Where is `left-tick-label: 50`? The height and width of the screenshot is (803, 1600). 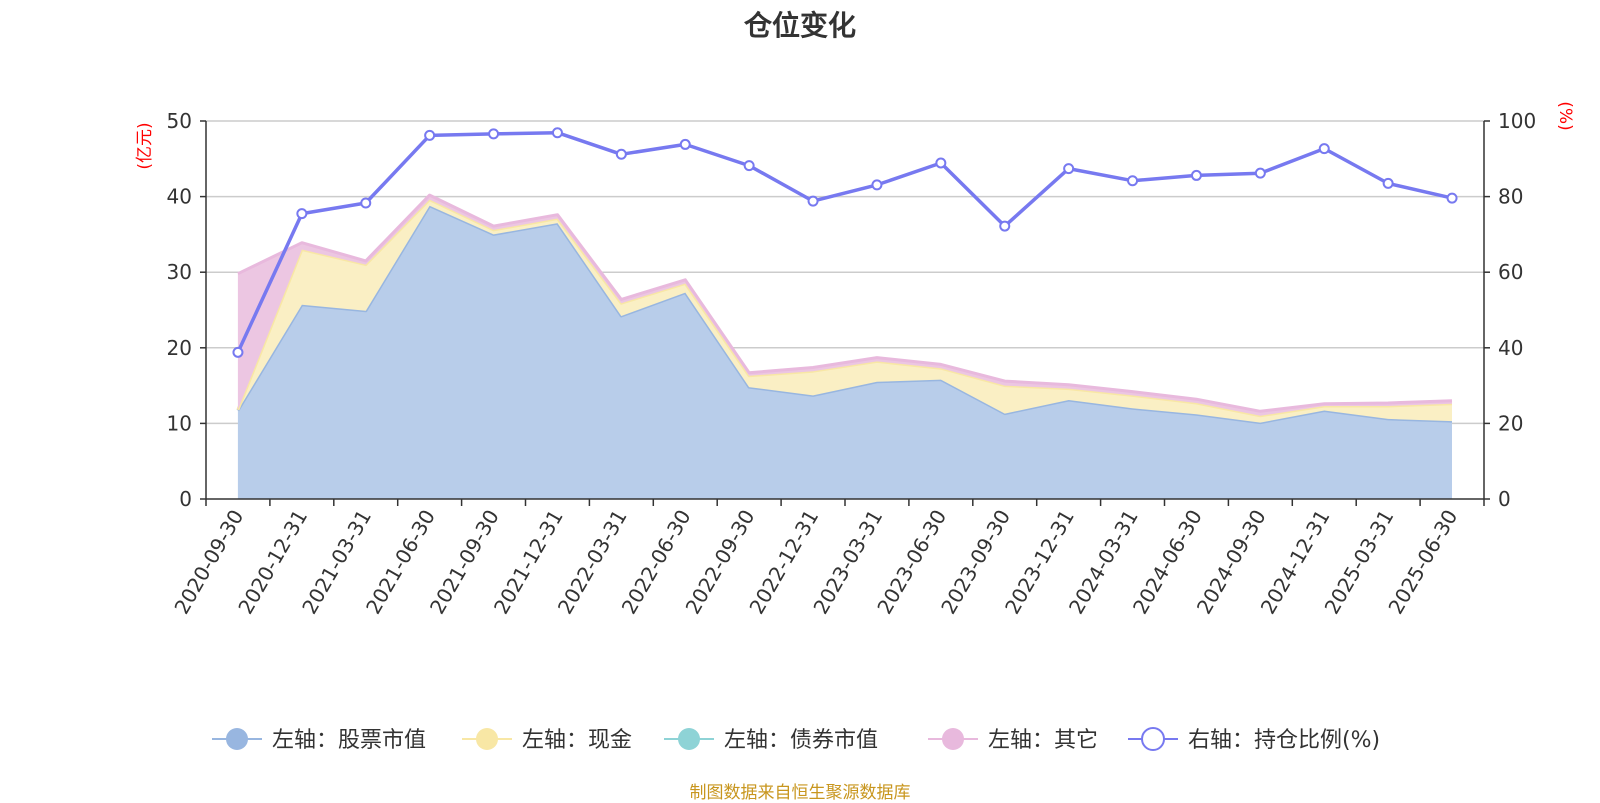 left-tick-label: 50 is located at coordinates (179, 121).